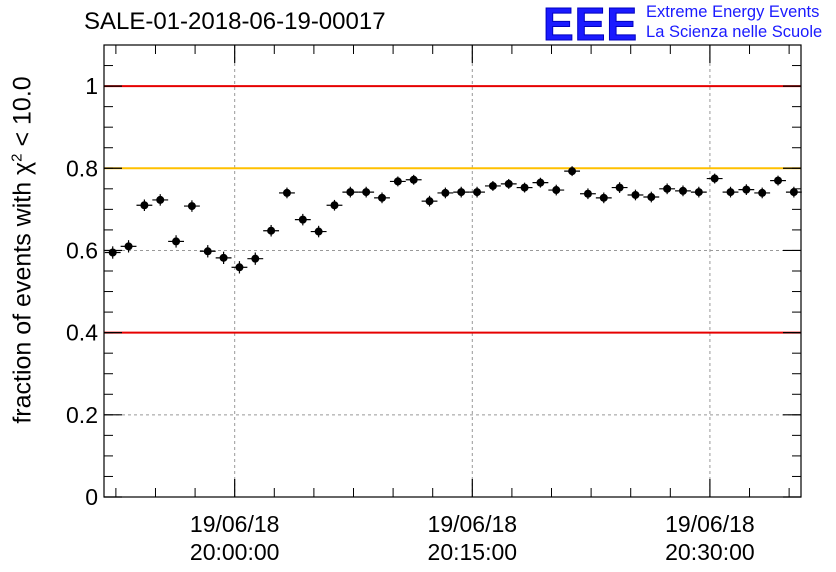 The image size is (836, 572). What do you see at coordinates (91, 497) in the screenshot?
I see `y-tick-label: 0` at bounding box center [91, 497].